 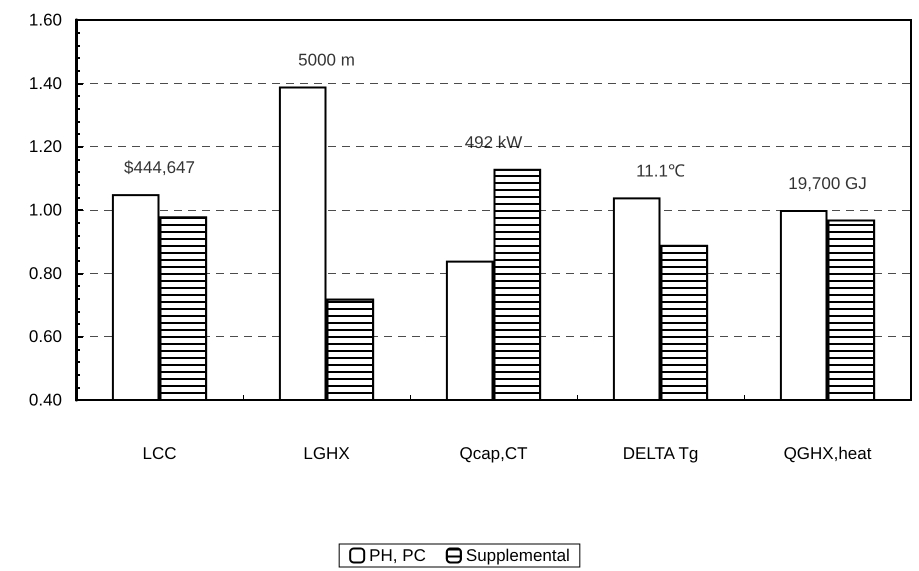 I want to click on x-tick-label: QGHX,heat, so click(x=828, y=453).